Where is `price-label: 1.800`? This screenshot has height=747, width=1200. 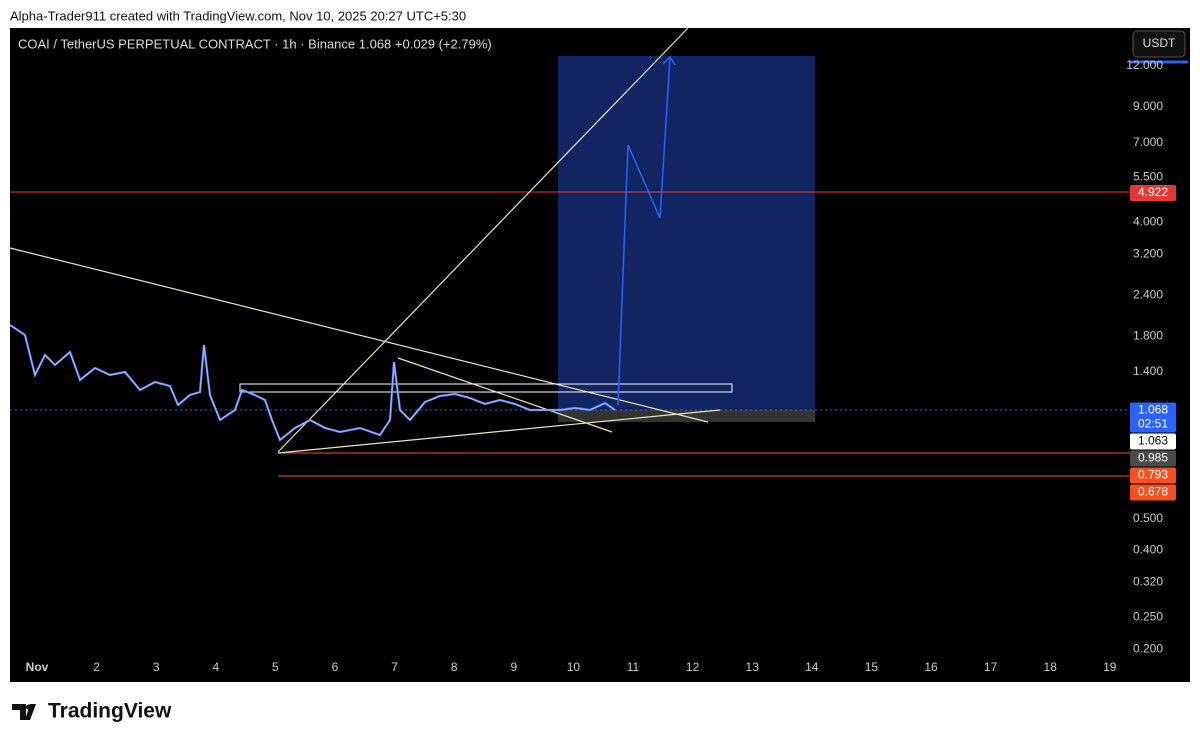 price-label: 1.800 is located at coordinates (1148, 335).